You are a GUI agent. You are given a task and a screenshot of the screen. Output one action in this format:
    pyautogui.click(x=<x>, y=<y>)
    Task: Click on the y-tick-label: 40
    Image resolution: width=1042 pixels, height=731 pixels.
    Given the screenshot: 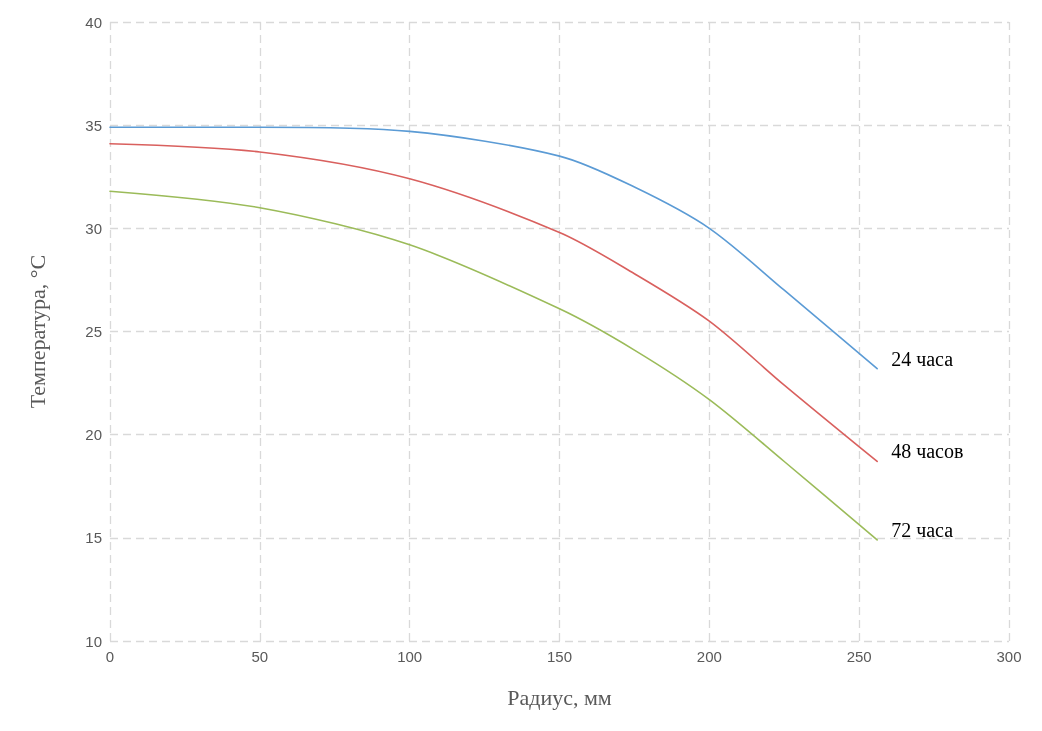 What is the action you would take?
    pyautogui.click(x=93, y=22)
    